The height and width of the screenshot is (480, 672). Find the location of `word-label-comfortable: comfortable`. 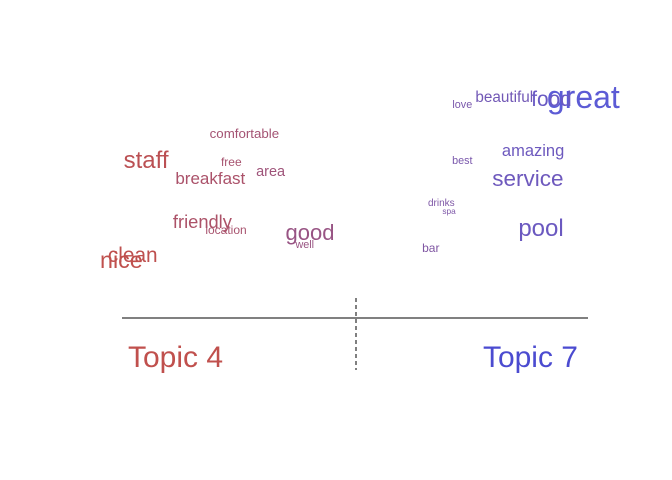

word-label-comfortable: comfortable is located at coordinates (244, 133).